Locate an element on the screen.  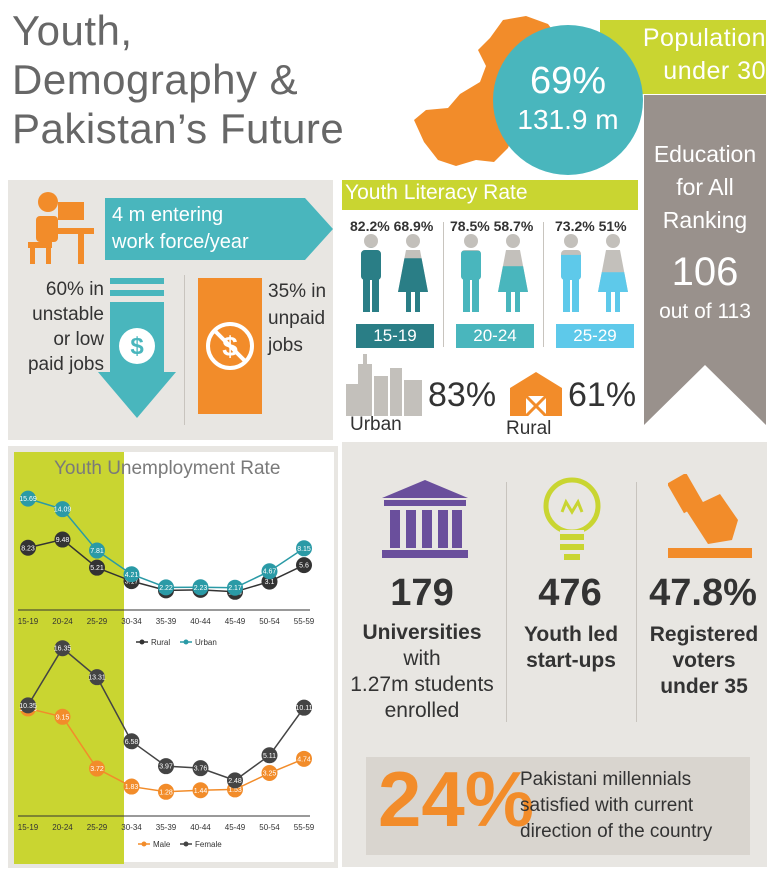
chart-1-x-tick: 20-24 is located at coordinates (62, 621).